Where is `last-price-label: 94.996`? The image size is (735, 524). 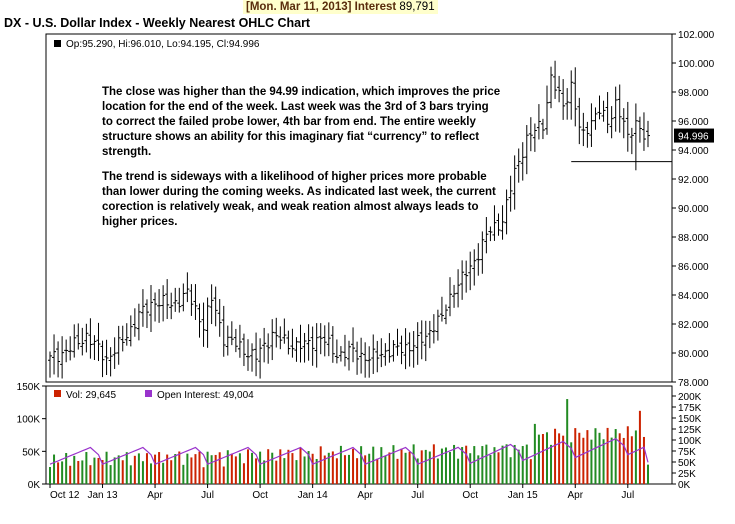 last-price-label: 94.996 is located at coordinates (693, 137).